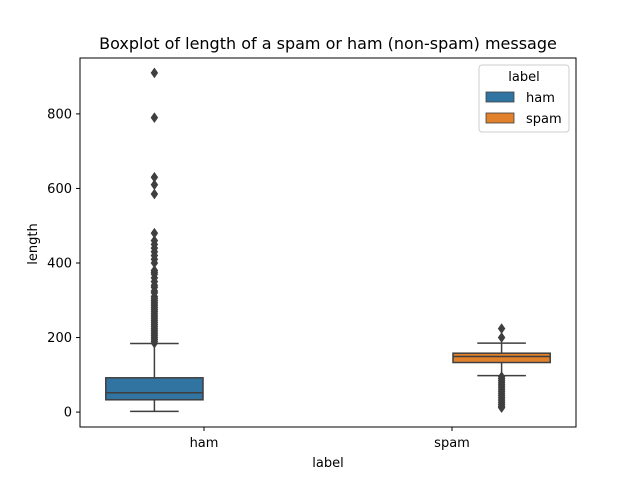  Describe the element at coordinates (59, 264) in the screenshot. I see `y-tick-label: 400` at that location.